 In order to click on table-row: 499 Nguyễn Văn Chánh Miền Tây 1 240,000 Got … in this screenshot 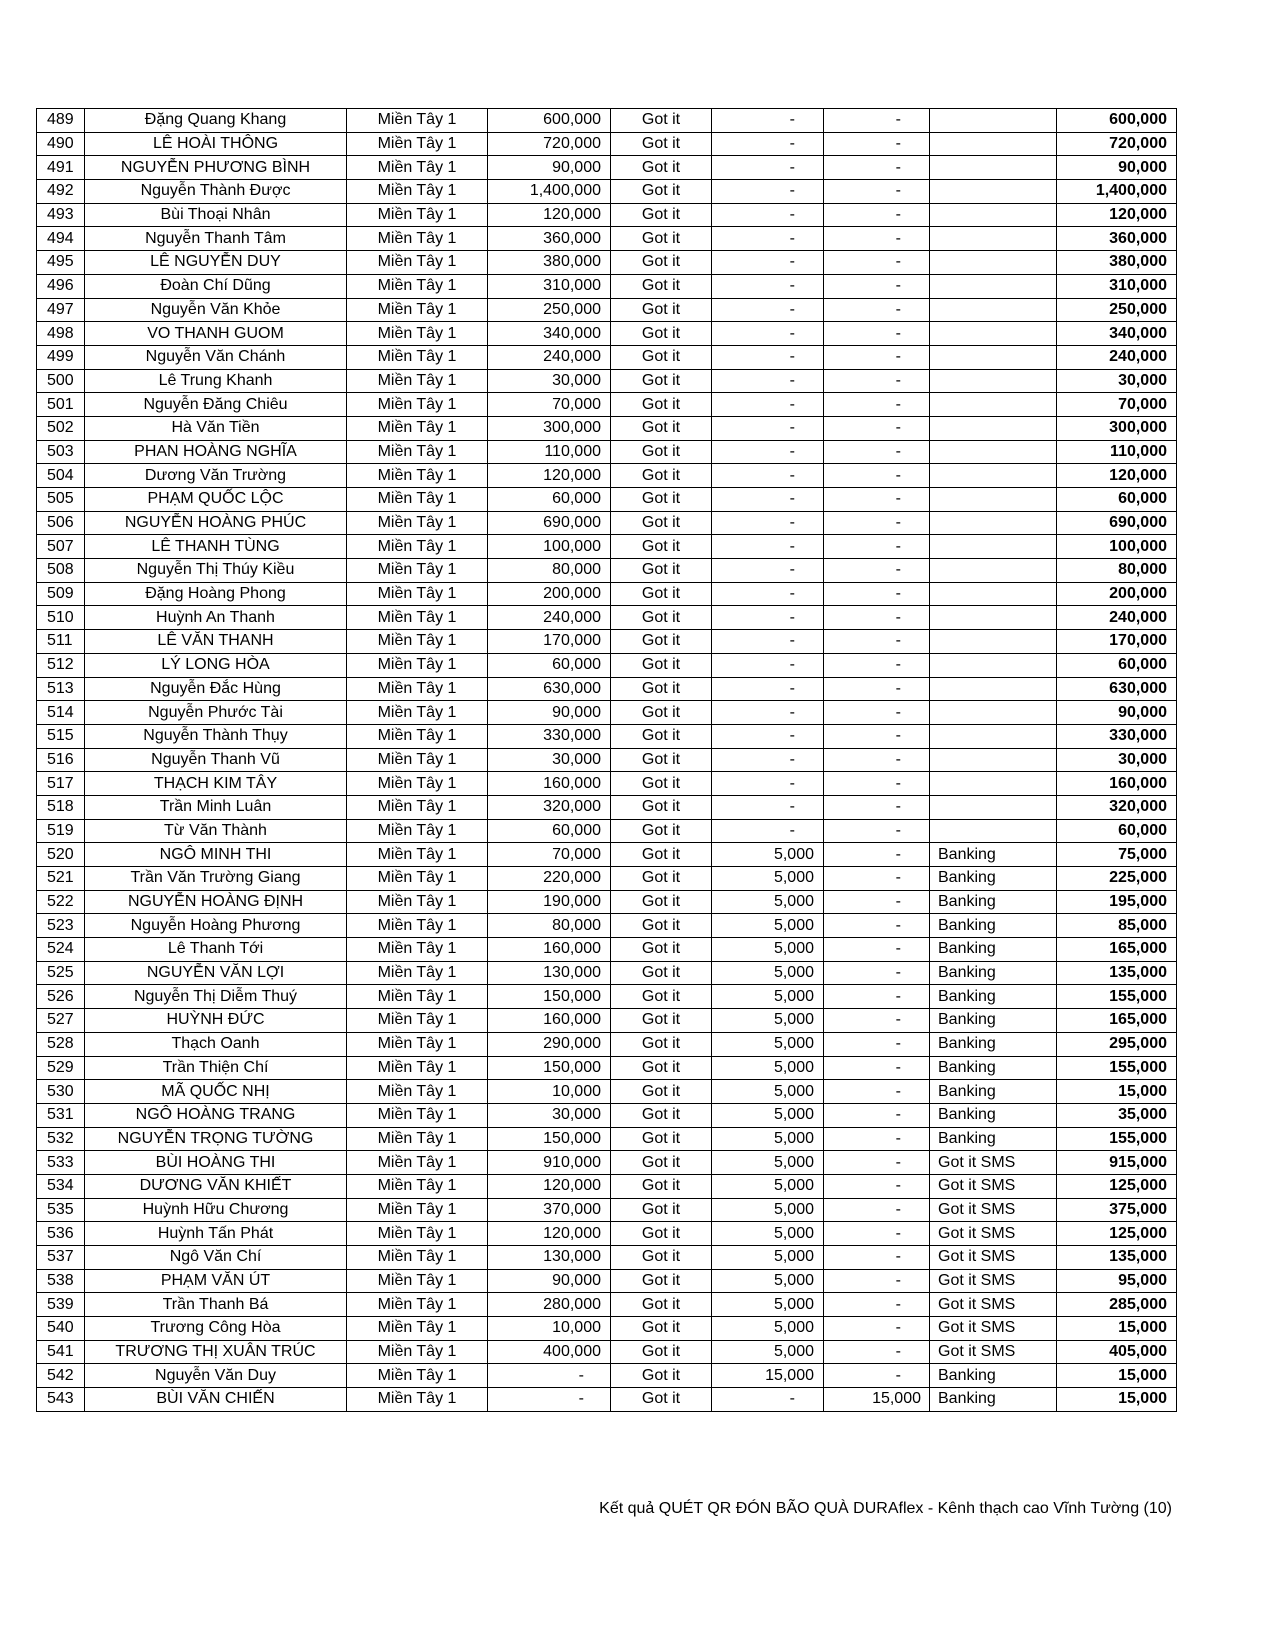, I will do `click(606, 357)`.